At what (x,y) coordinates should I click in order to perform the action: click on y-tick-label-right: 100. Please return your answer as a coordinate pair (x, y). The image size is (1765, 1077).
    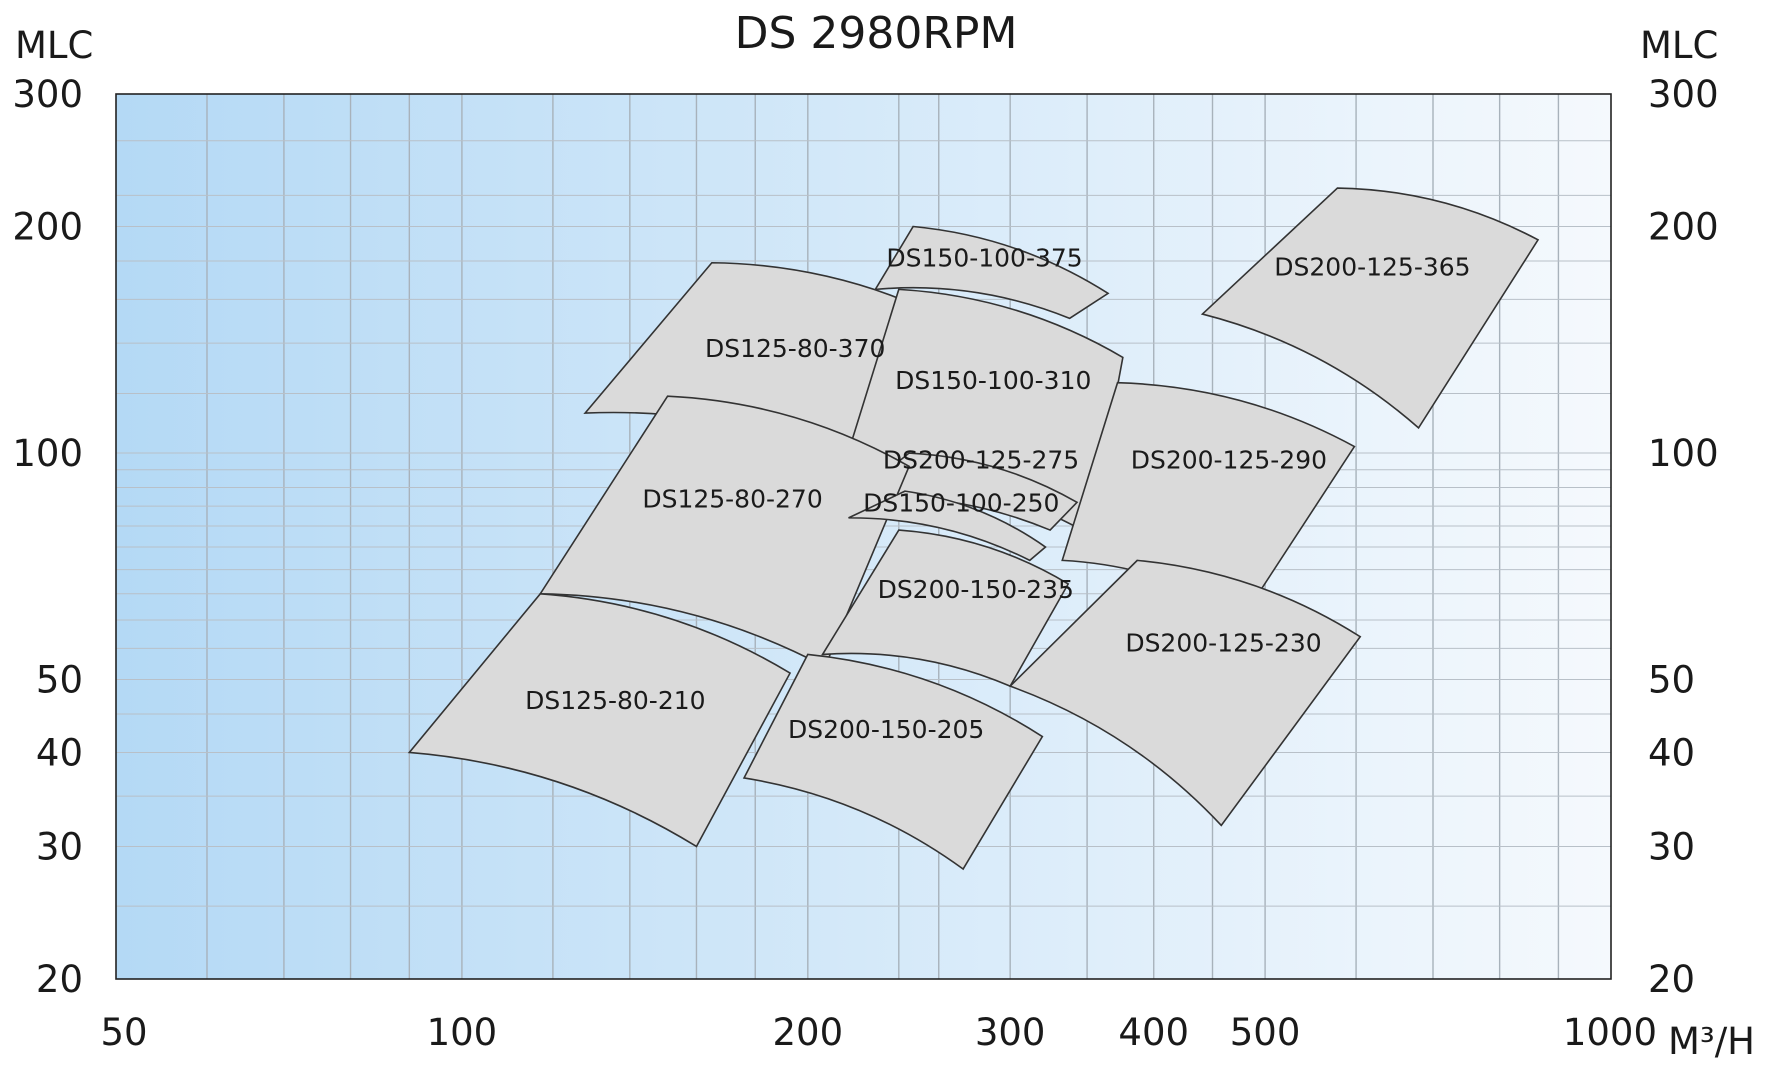
    Looking at the image, I should click on (1683, 453).